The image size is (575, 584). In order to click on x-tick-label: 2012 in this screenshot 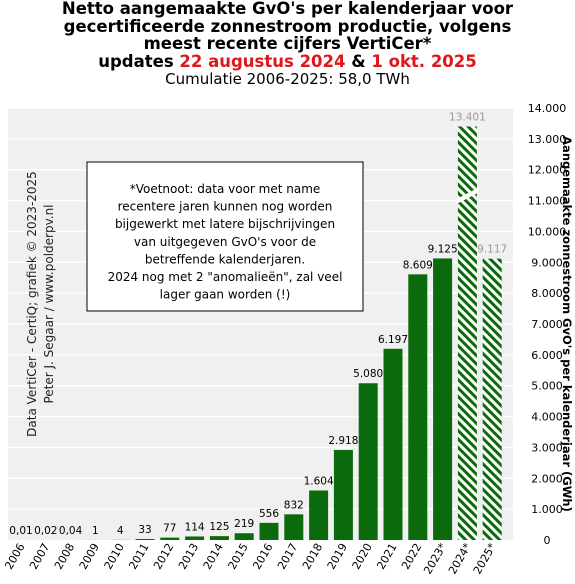, I will do `click(163, 556)`.